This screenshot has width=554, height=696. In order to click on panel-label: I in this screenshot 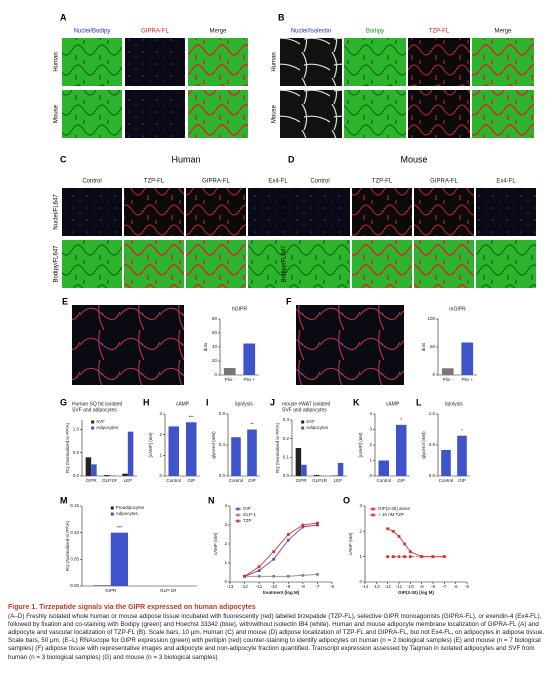, I will do `click(207, 402)`.